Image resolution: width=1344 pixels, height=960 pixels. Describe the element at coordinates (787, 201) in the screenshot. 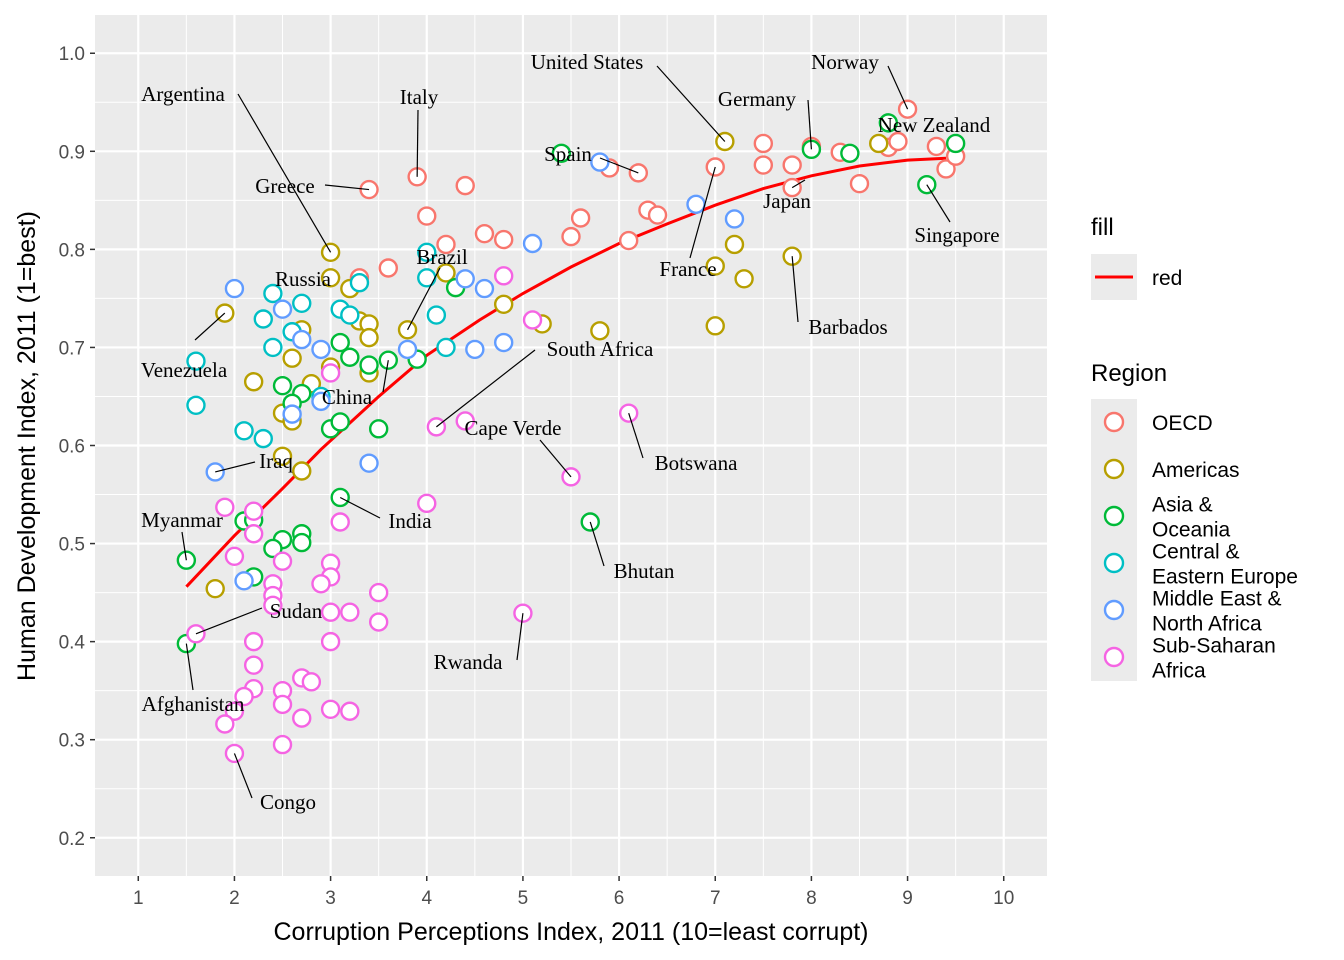

I see `country-label: Japan` at that location.